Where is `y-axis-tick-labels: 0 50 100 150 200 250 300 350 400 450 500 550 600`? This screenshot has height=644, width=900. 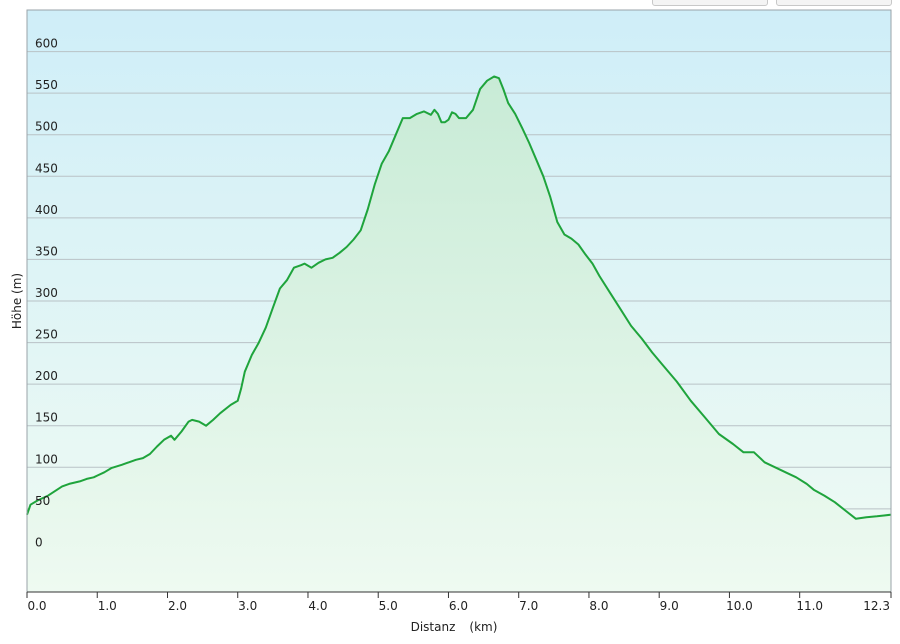 y-axis-tick-labels: 0 50 100 150 200 250 300 350 400 450 500 550 600 is located at coordinates (46, 293).